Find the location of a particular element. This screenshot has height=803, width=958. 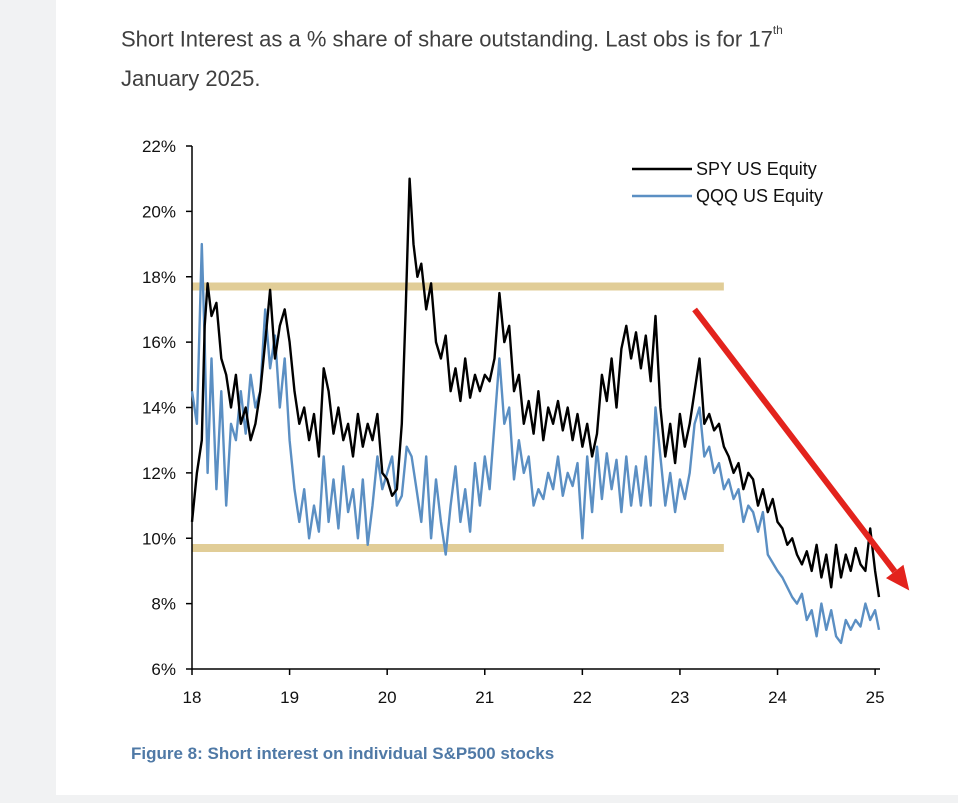

chart-header-date: January 2025. is located at coordinates (191, 79).